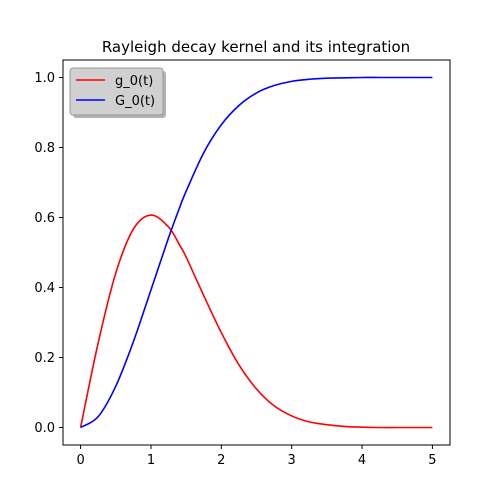 The image size is (500, 500). Describe the element at coordinates (44, 218) in the screenshot. I see `y-tick-label: 0.6` at that location.